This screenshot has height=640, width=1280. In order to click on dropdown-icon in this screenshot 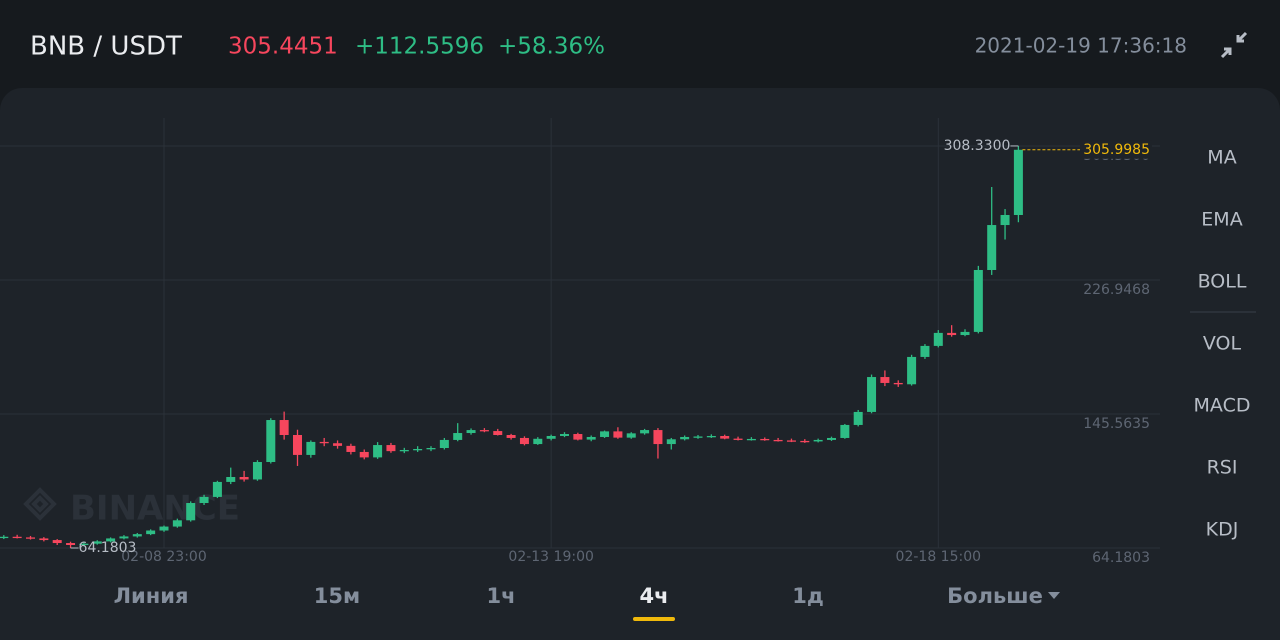, I will do `click(1054, 595)`.